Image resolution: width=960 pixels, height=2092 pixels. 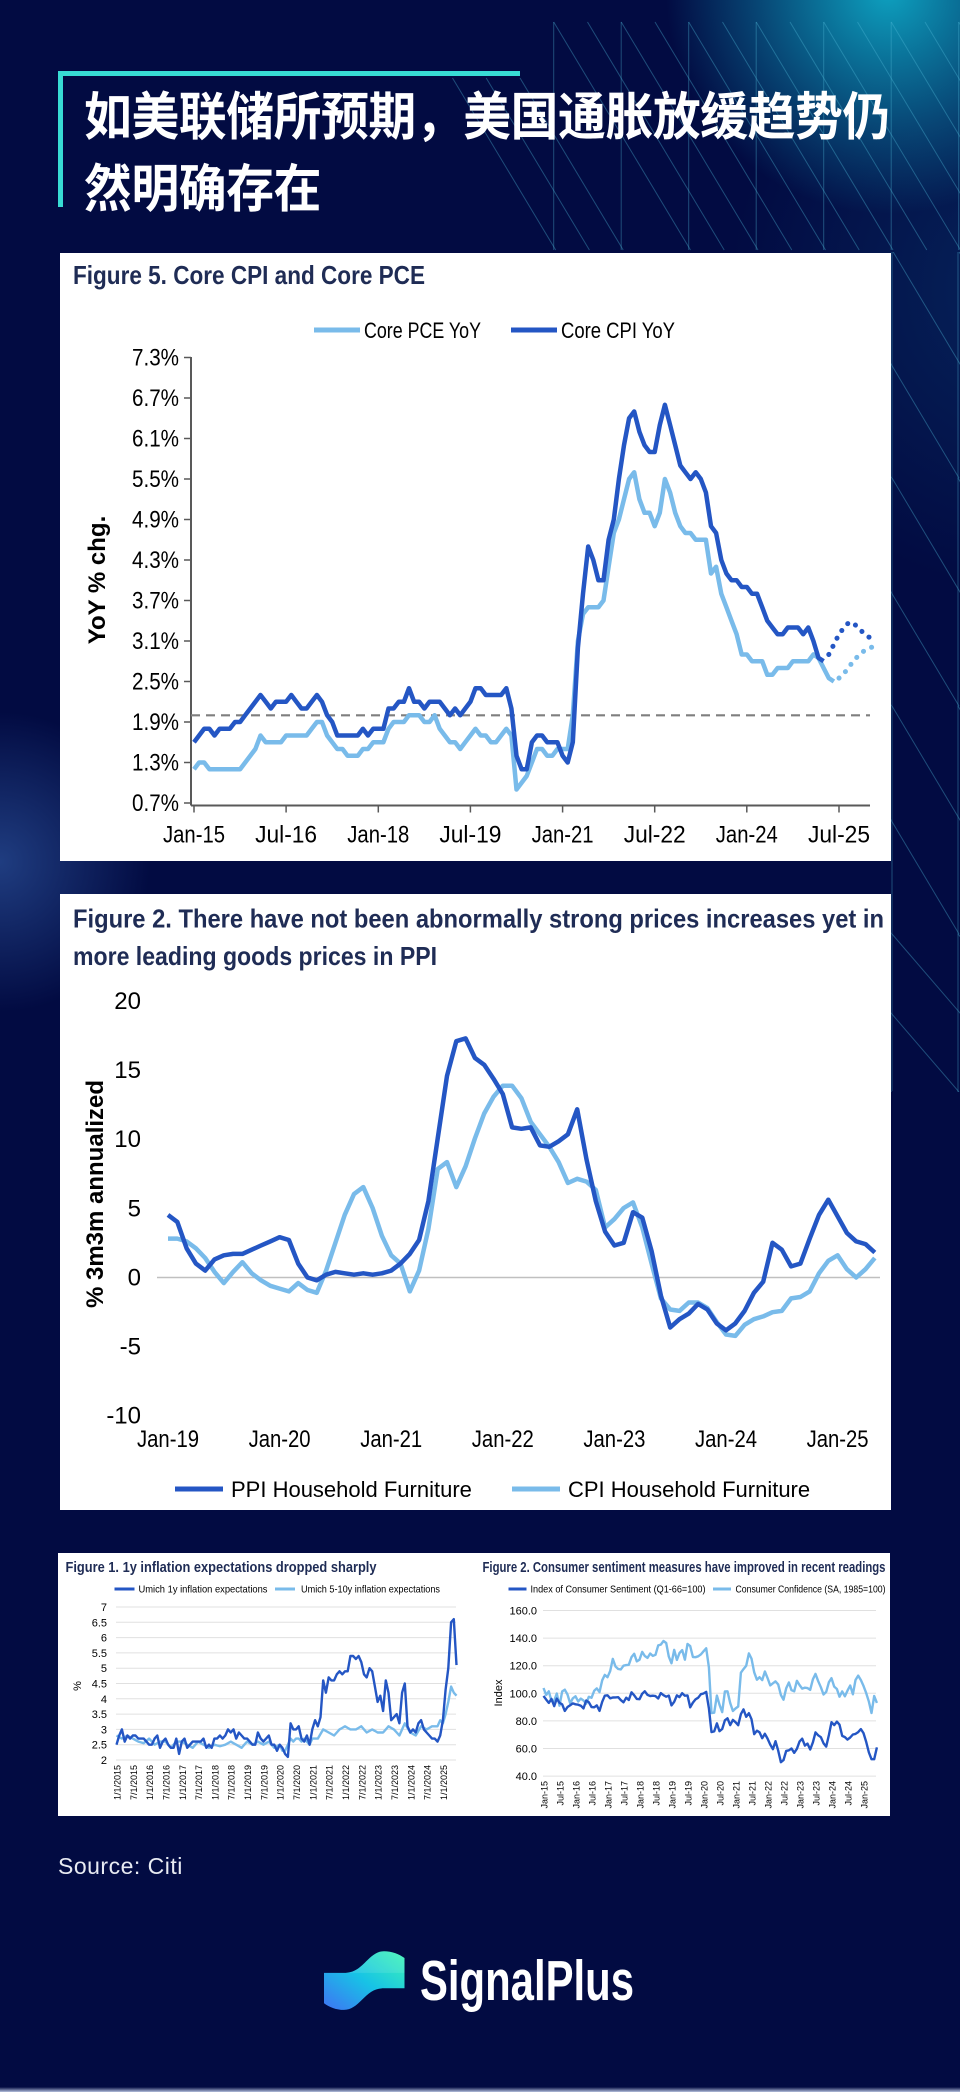 I want to click on svg-text: 1/1/2024, so click(x=411, y=1782).